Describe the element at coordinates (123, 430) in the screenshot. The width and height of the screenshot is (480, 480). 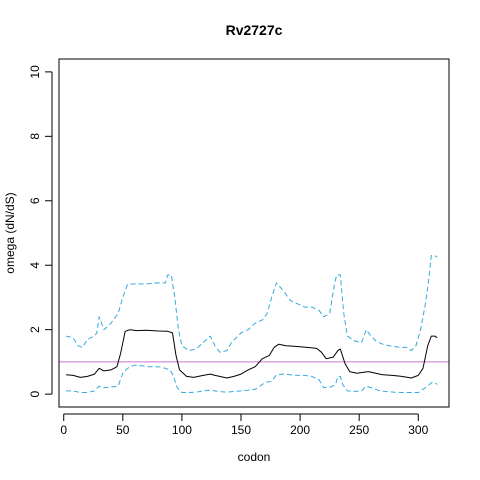
I see `x-tick-label: 50` at that location.